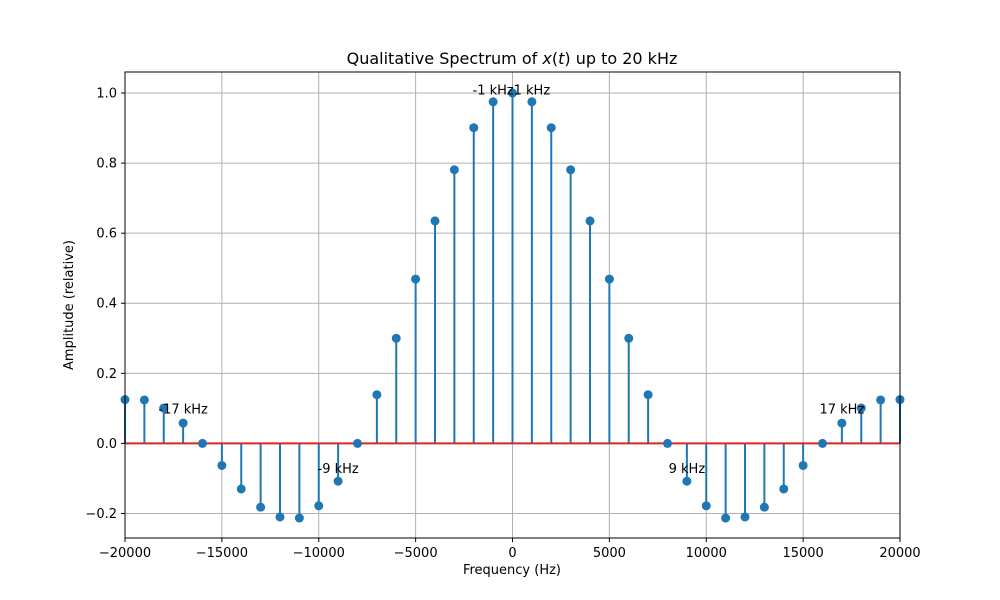  What do you see at coordinates (319, 553) in the screenshot?
I see `x-tick-label: −10000` at bounding box center [319, 553].